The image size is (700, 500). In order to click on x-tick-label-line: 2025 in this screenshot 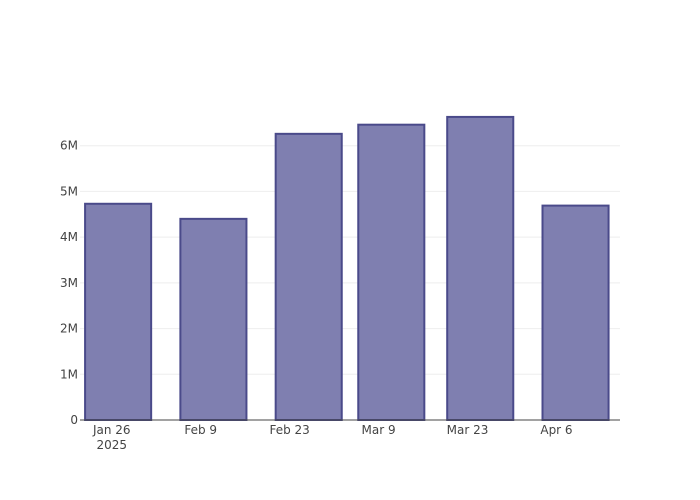, I will do `click(111, 445)`.